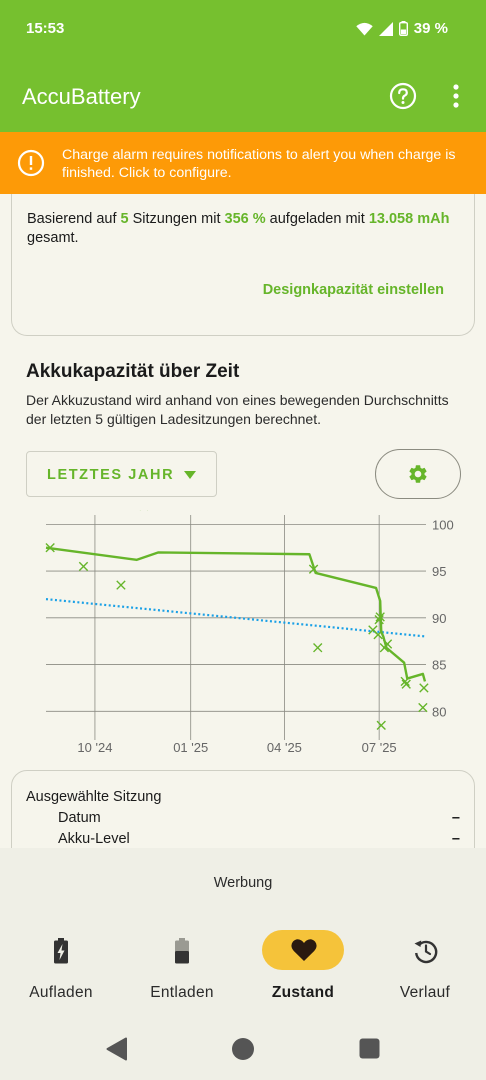 The height and width of the screenshot is (1080, 486). I want to click on nav-history-label: Verlauf, so click(425, 992).